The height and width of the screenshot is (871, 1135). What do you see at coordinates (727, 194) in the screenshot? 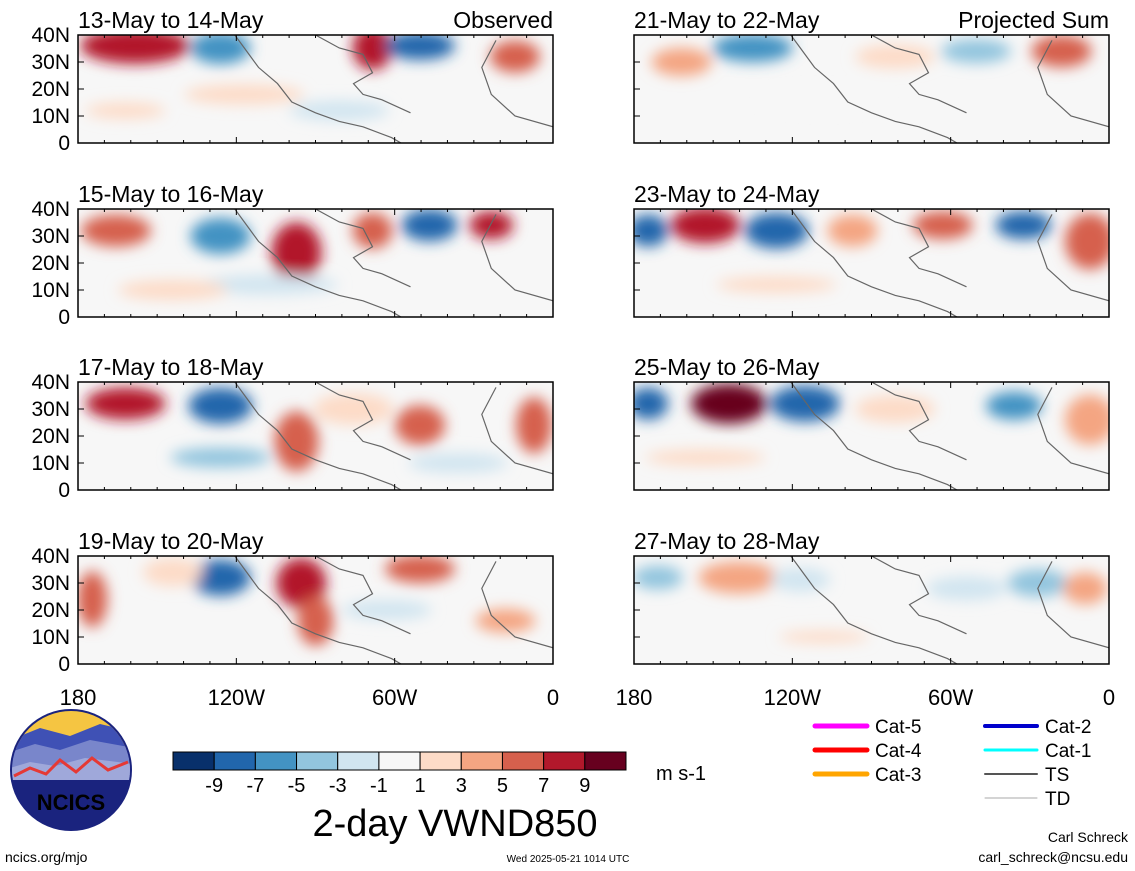
I see `panel-title: 23-May to 24-May` at bounding box center [727, 194].